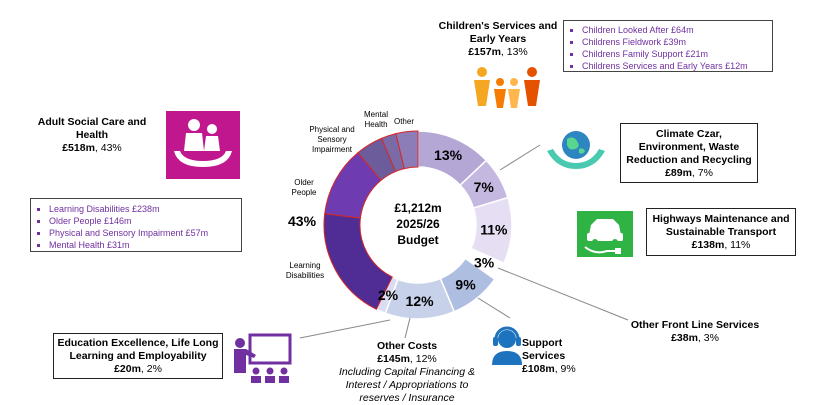 The width and height of the screenshot is (825, 405). What do you see at coordinates (684, 338) in the screenshot?
I see `front-amount: £38m` at bounding box center [684, 338].